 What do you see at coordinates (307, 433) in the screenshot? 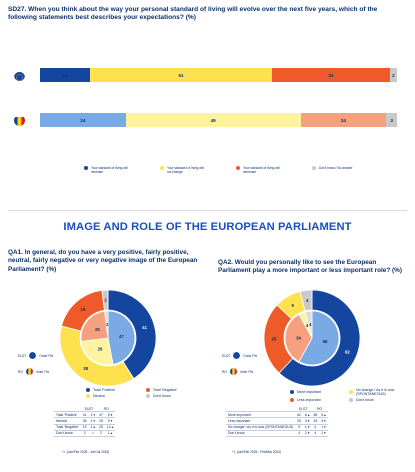
I see `table-cell: 2 ▾` at bounding box center [307, 433].